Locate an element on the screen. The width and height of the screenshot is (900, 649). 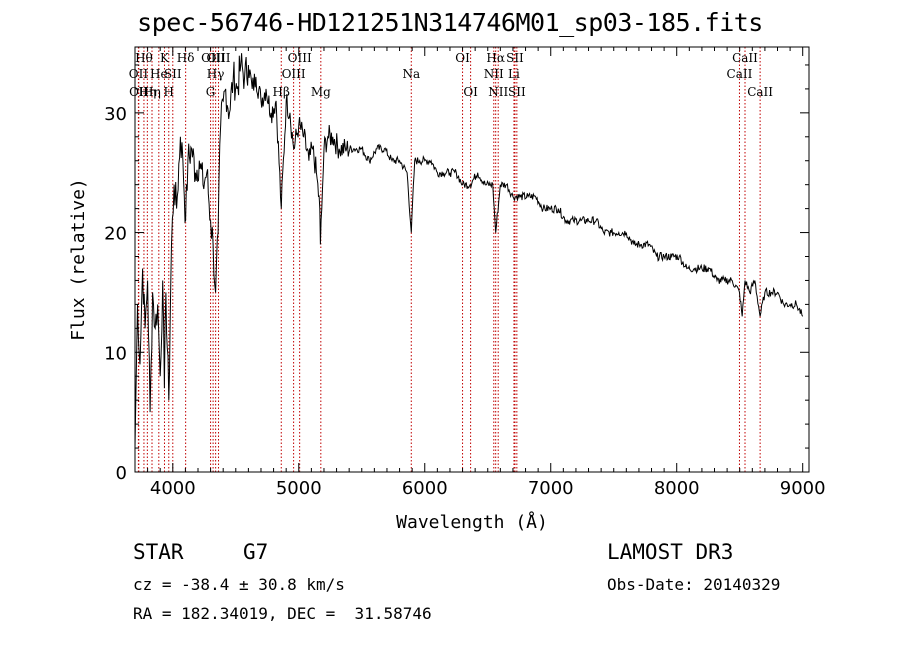
survey-name: LAMOST DR3 is located at coordinates (670, 552).